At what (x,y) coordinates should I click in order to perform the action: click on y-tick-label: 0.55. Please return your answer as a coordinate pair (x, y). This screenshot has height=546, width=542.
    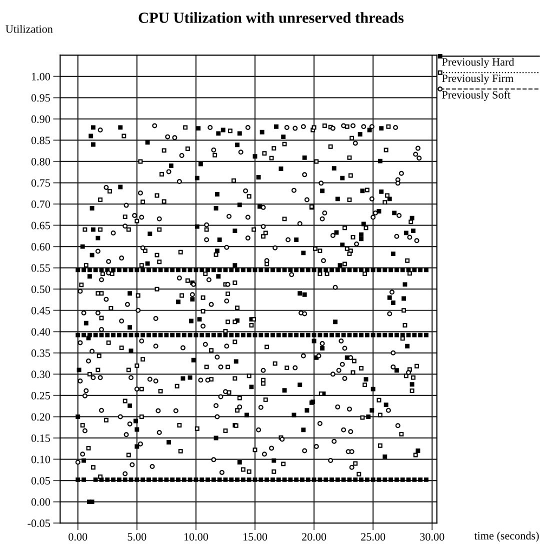
    Looking at the image, I should click on (40, 268).